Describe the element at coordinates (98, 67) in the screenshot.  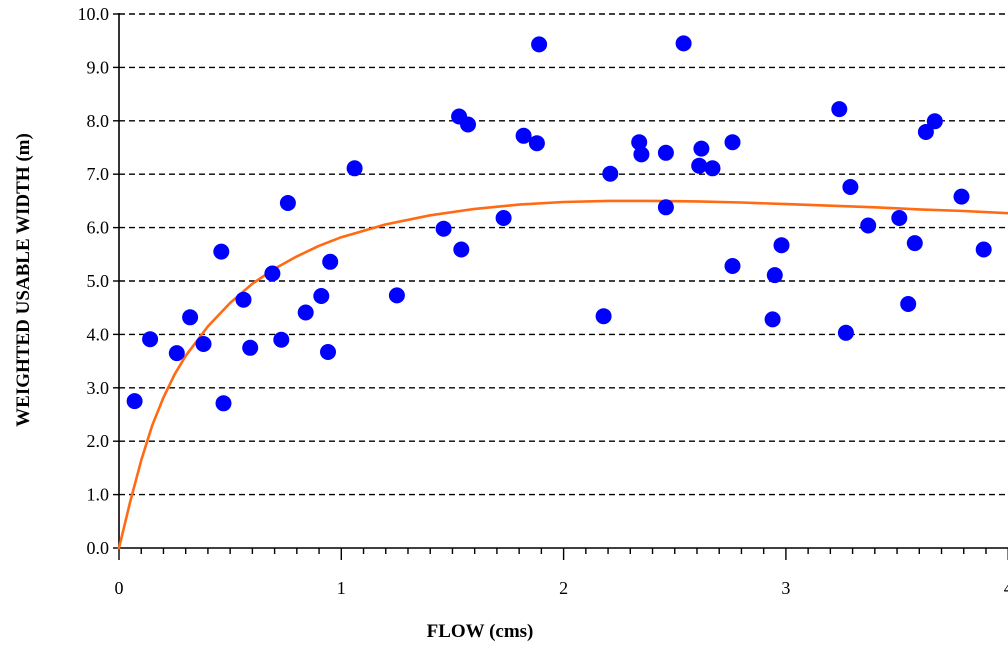
I see `y-tick-label-9: 9.0` at that location.